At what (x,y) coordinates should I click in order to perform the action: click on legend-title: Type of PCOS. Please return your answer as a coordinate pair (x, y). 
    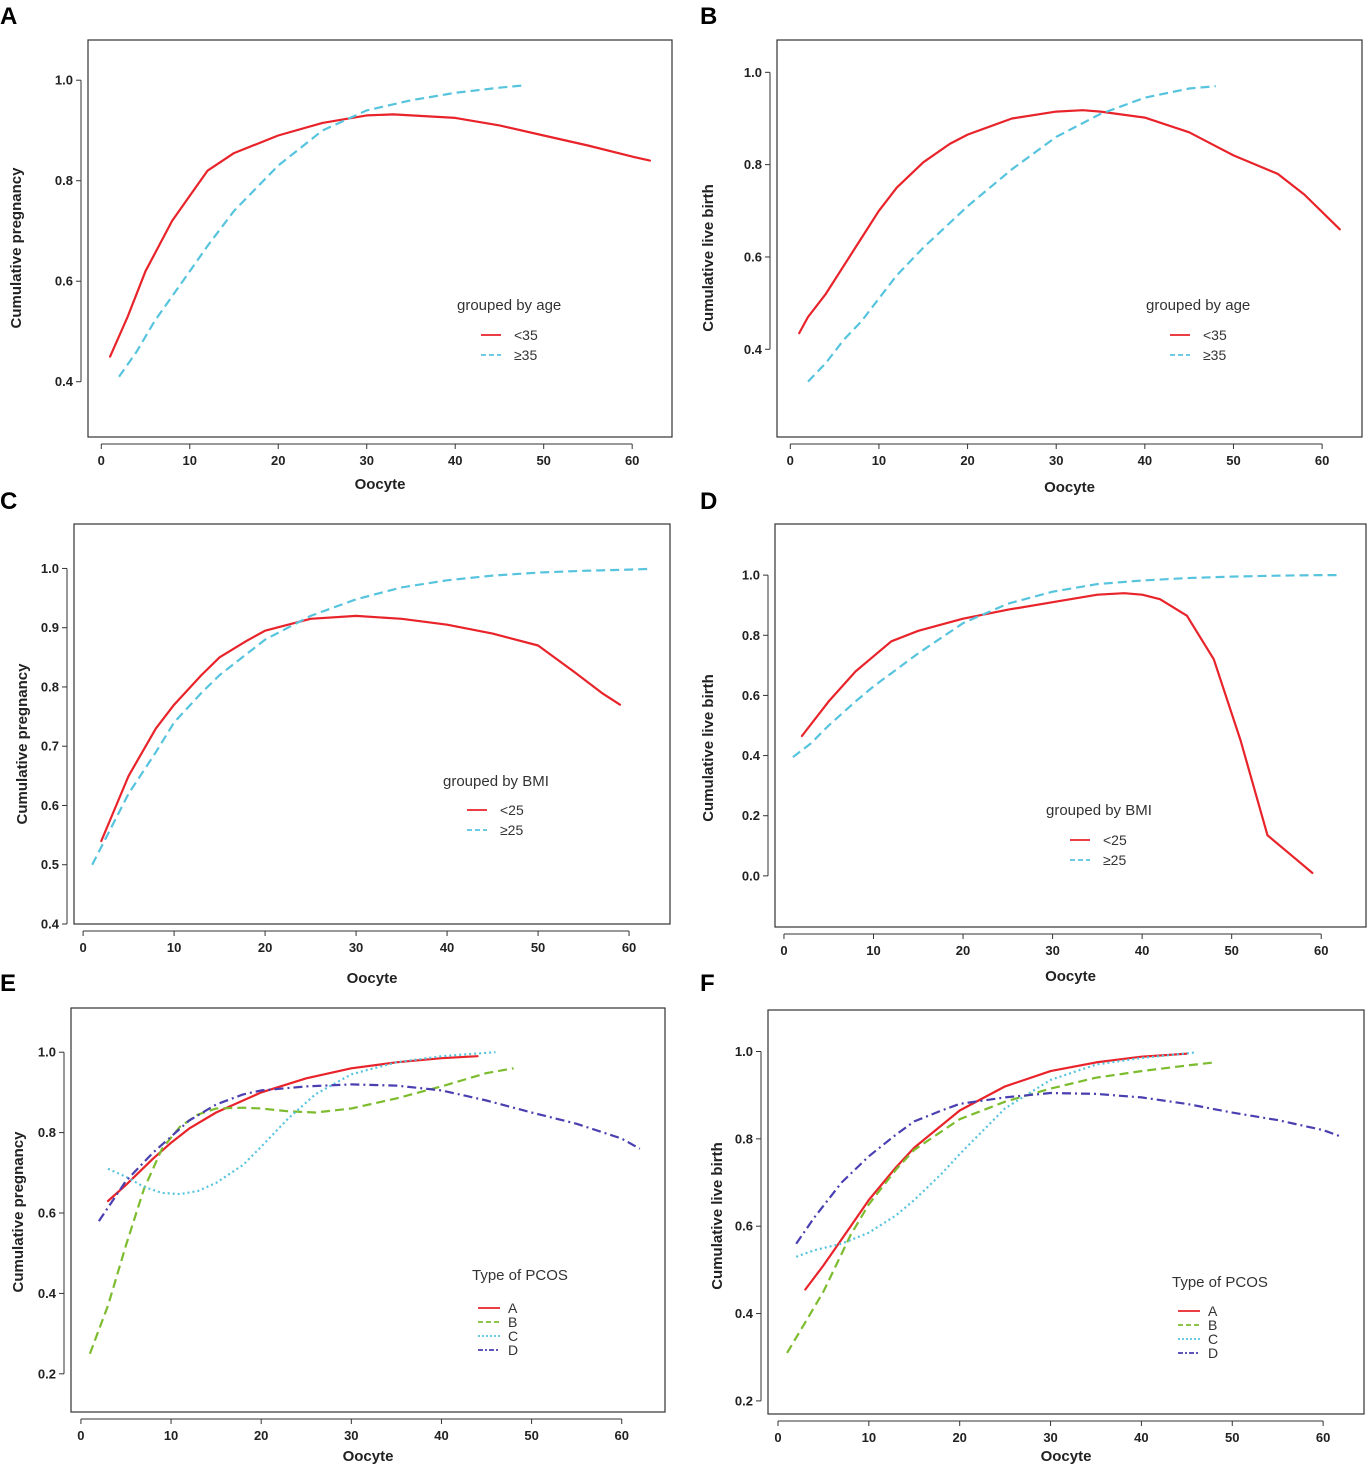
    Looking at the image, I should click on (1220, 1282).